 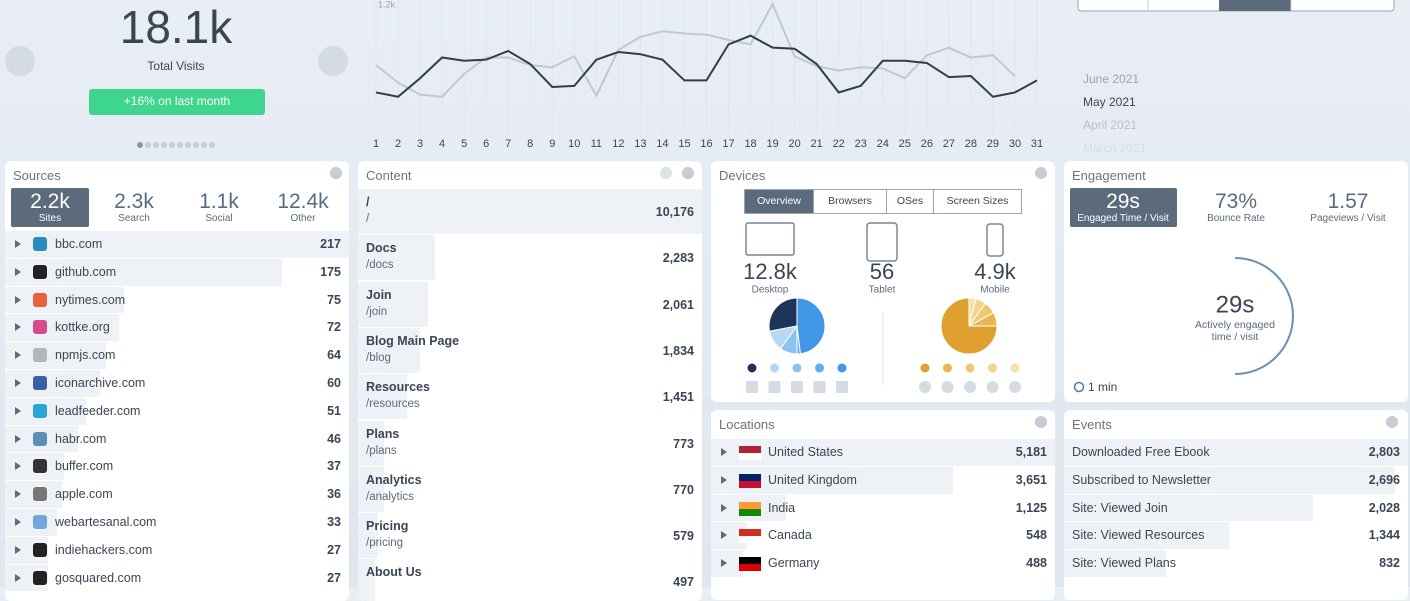 What do you see at coordinates (82, 327) in the screenshot?
I see `row-name: kottke.org` at bounding box center [82, 327].